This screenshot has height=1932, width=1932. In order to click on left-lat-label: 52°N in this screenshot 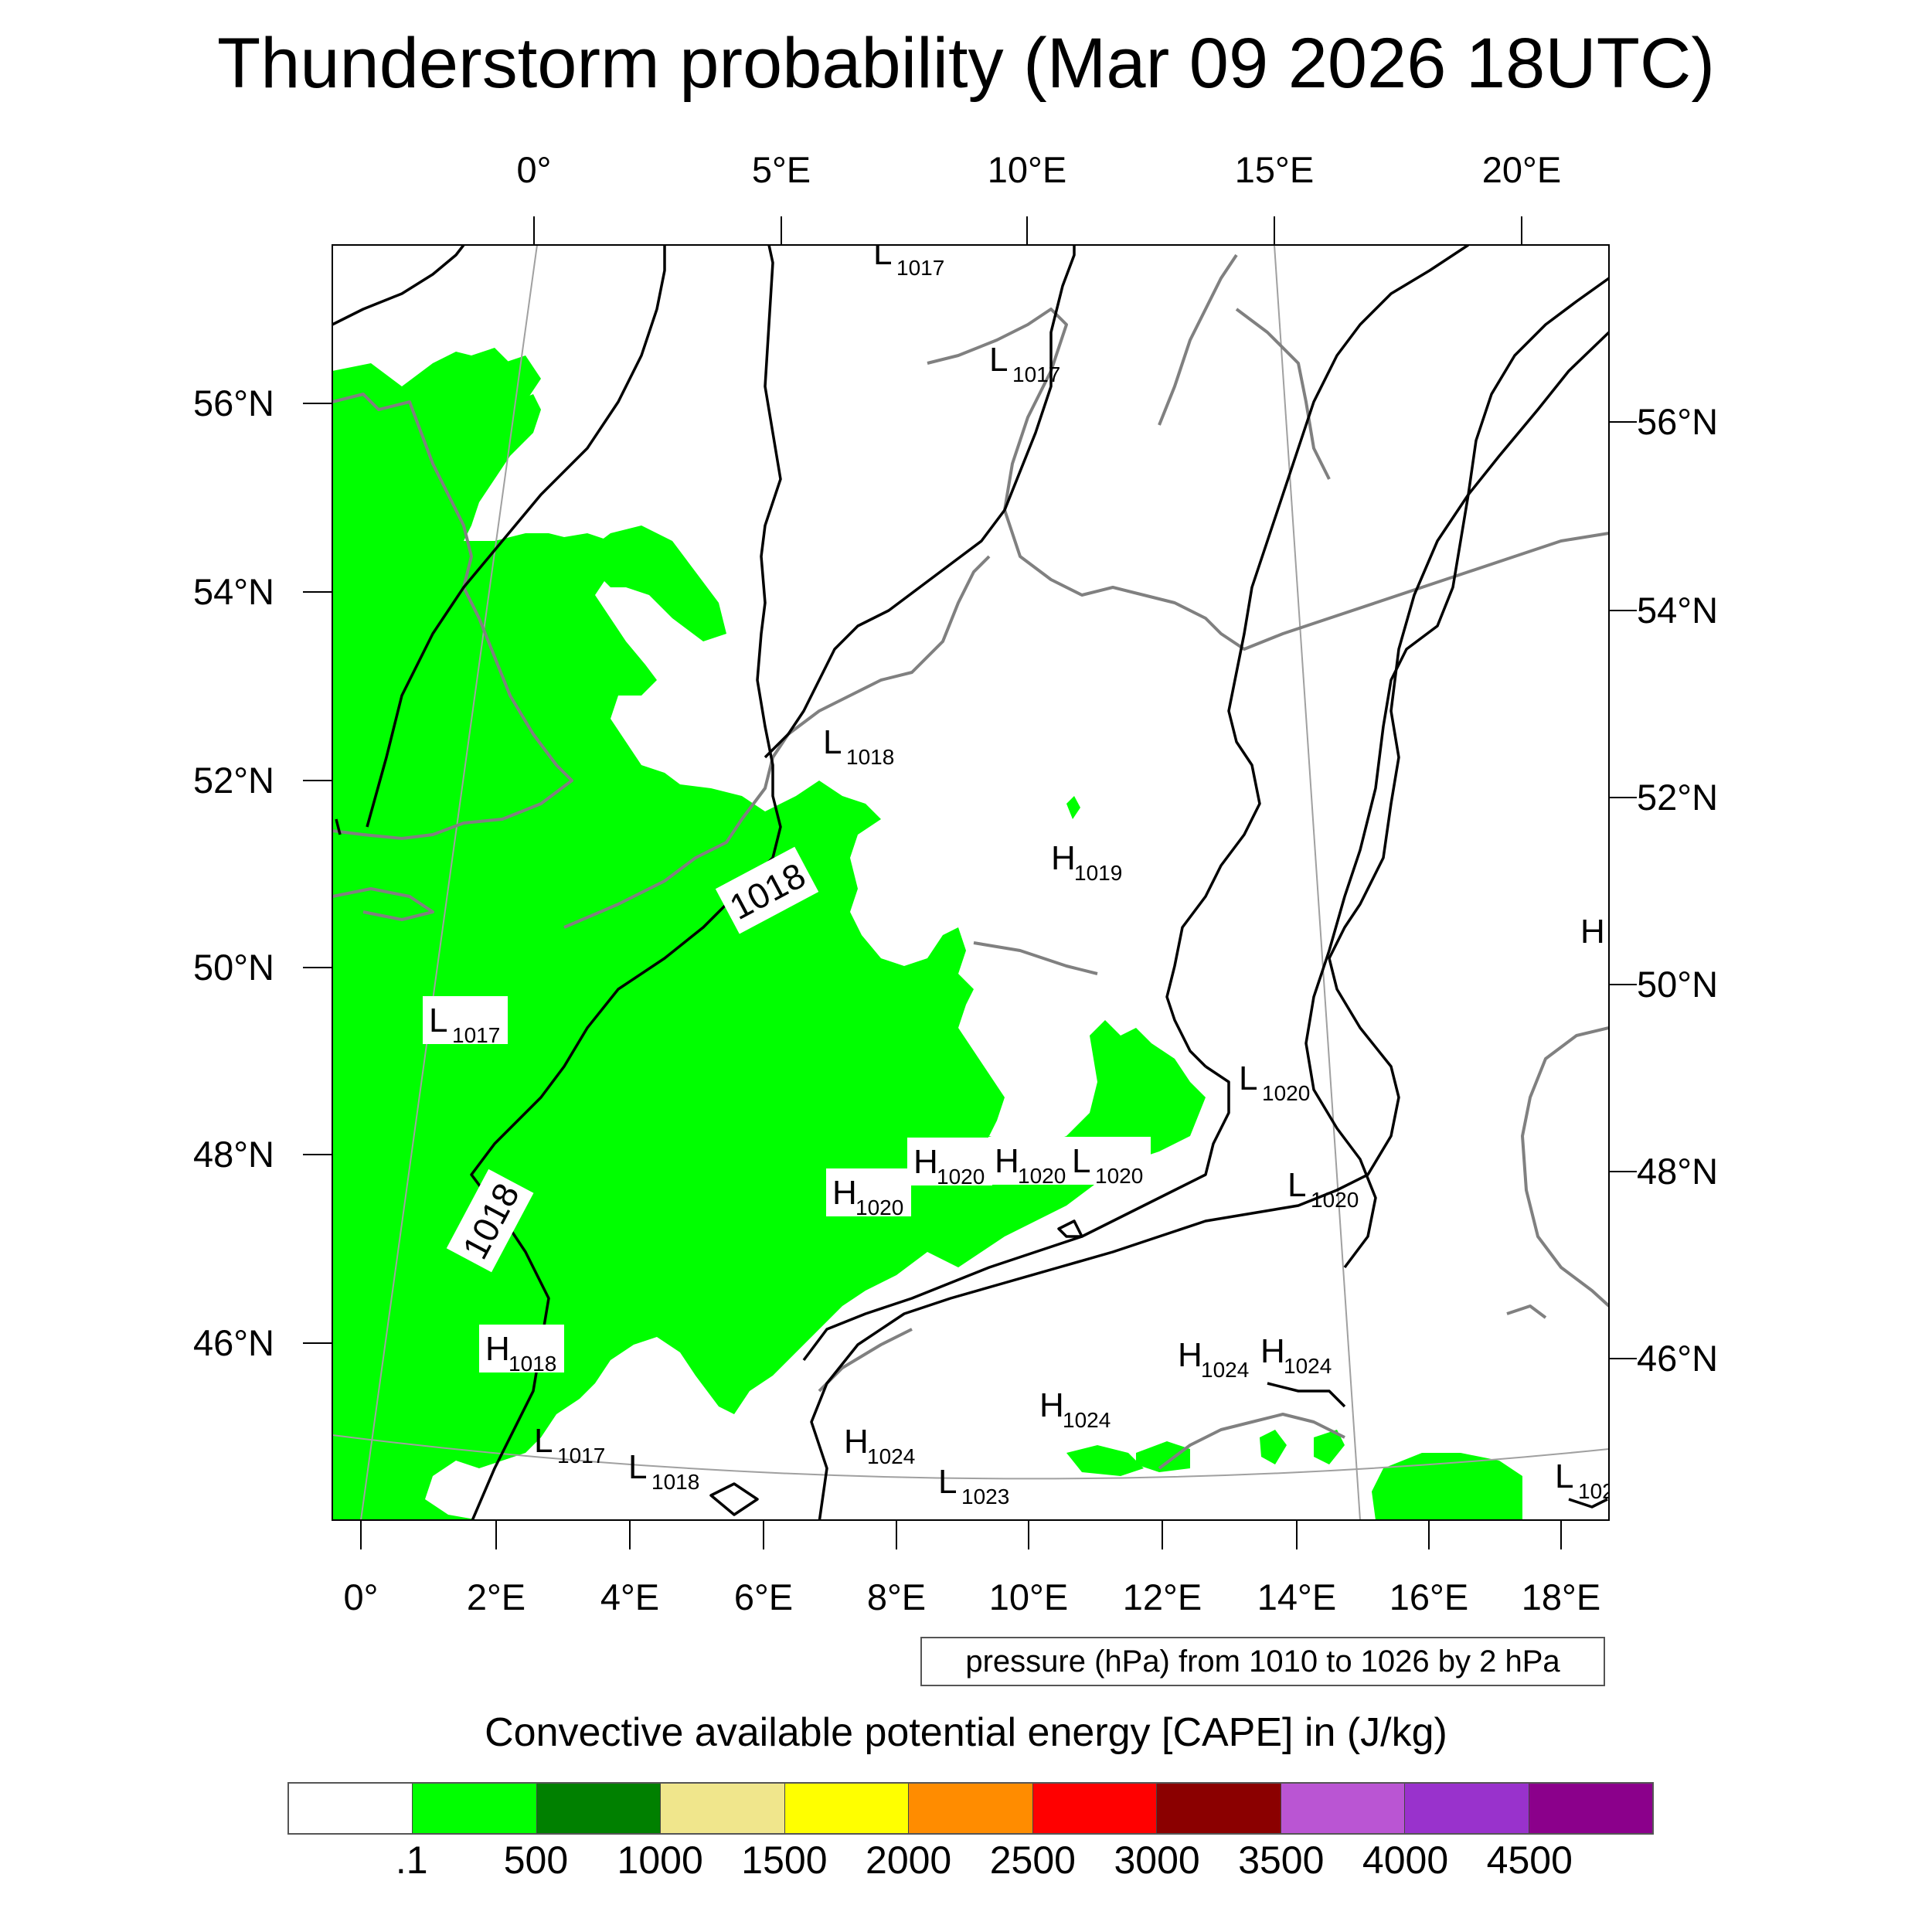, I will do `click(234, 780)`.